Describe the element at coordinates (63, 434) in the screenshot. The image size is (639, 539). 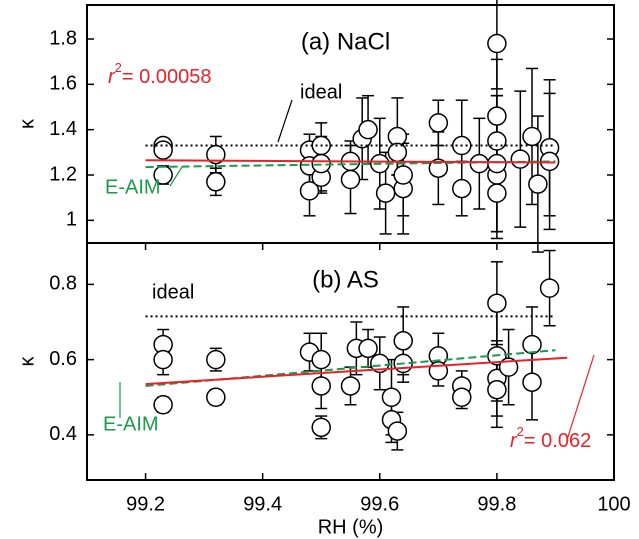
I see `y-tick-label: 0.4` at that location.